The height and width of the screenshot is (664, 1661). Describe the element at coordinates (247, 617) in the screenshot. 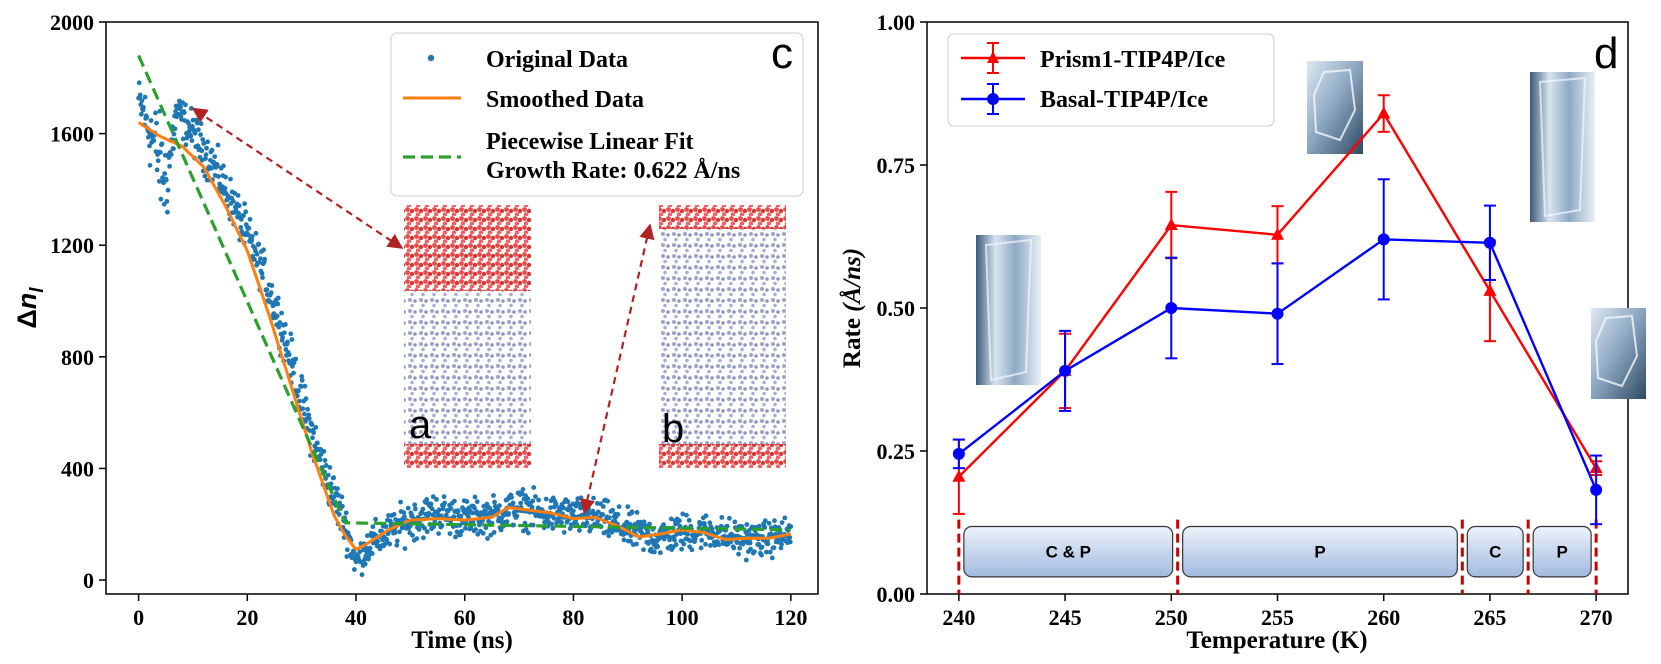

I see `x-tick-label: 20` at that location.